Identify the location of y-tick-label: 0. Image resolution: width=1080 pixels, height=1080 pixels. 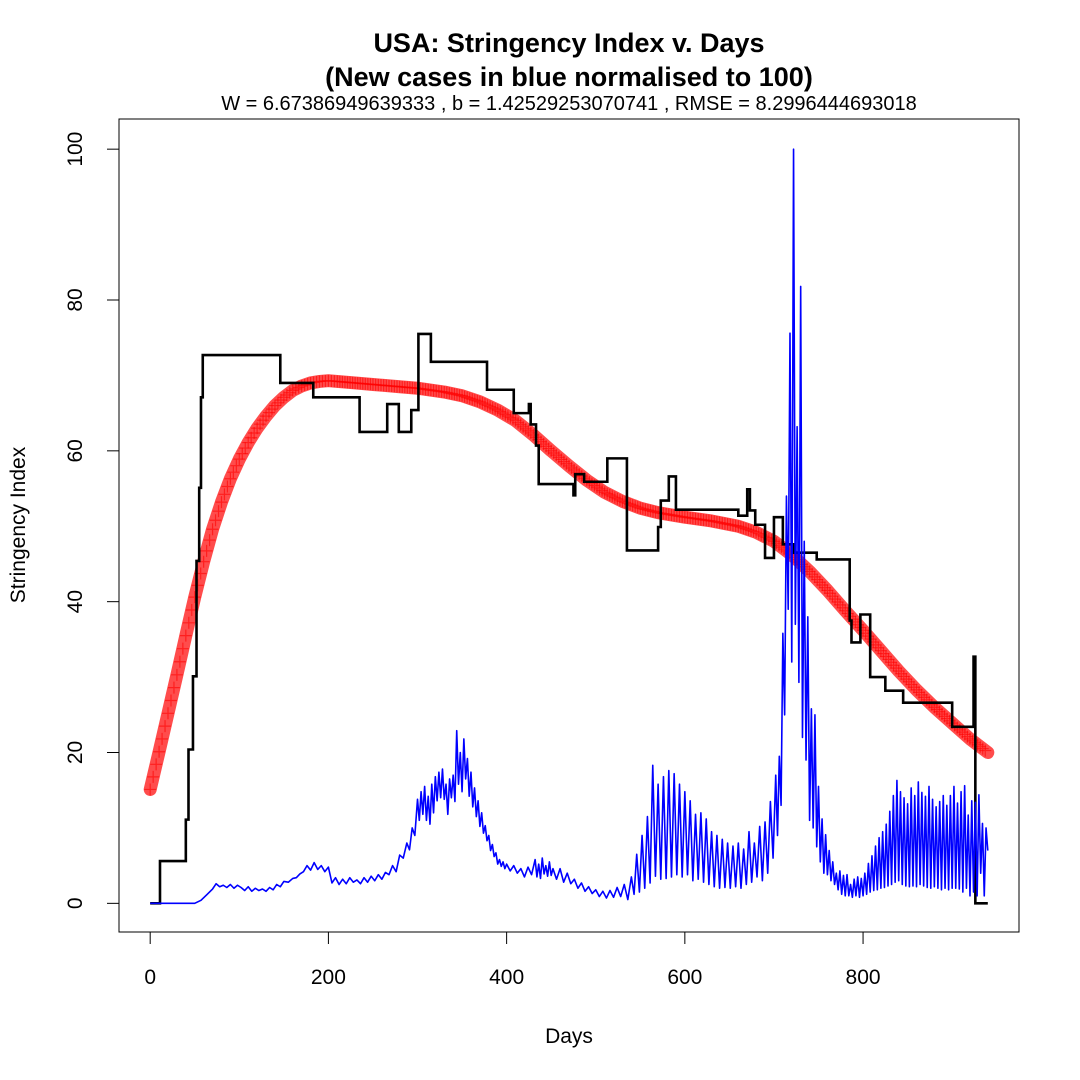
(75, 903).